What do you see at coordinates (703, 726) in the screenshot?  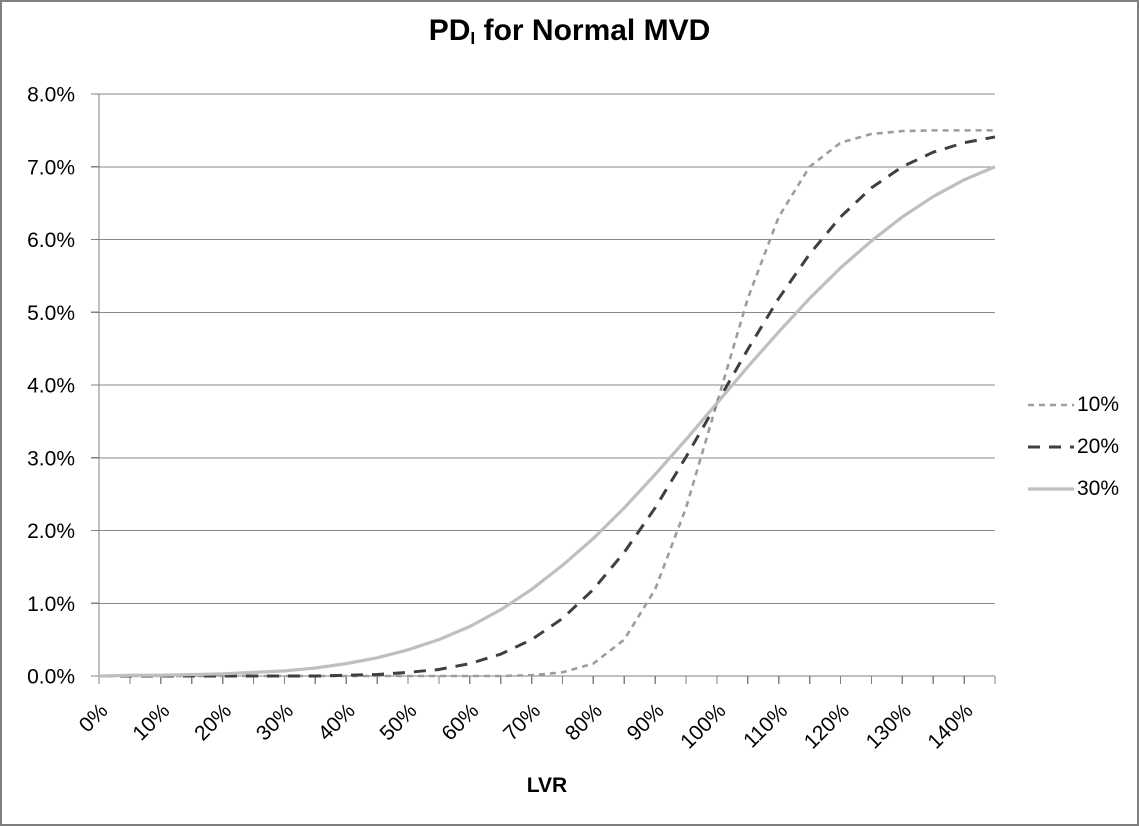 I see `x-tick-label: 100%` at bounding box center [703, 726].